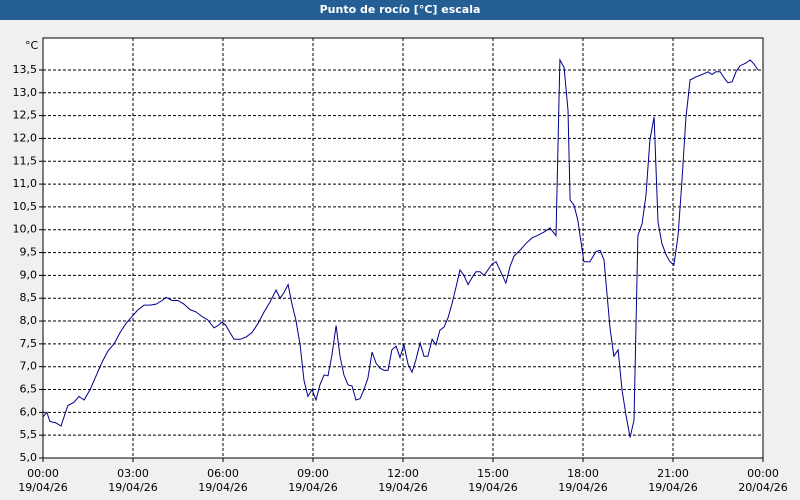 This screenshot has width=800, height=500. What do you see at coordinates (43, 480) in the screenshot?
I see `x-tick-label: 00:00 19/04/26` at bounding box center [43, 480].